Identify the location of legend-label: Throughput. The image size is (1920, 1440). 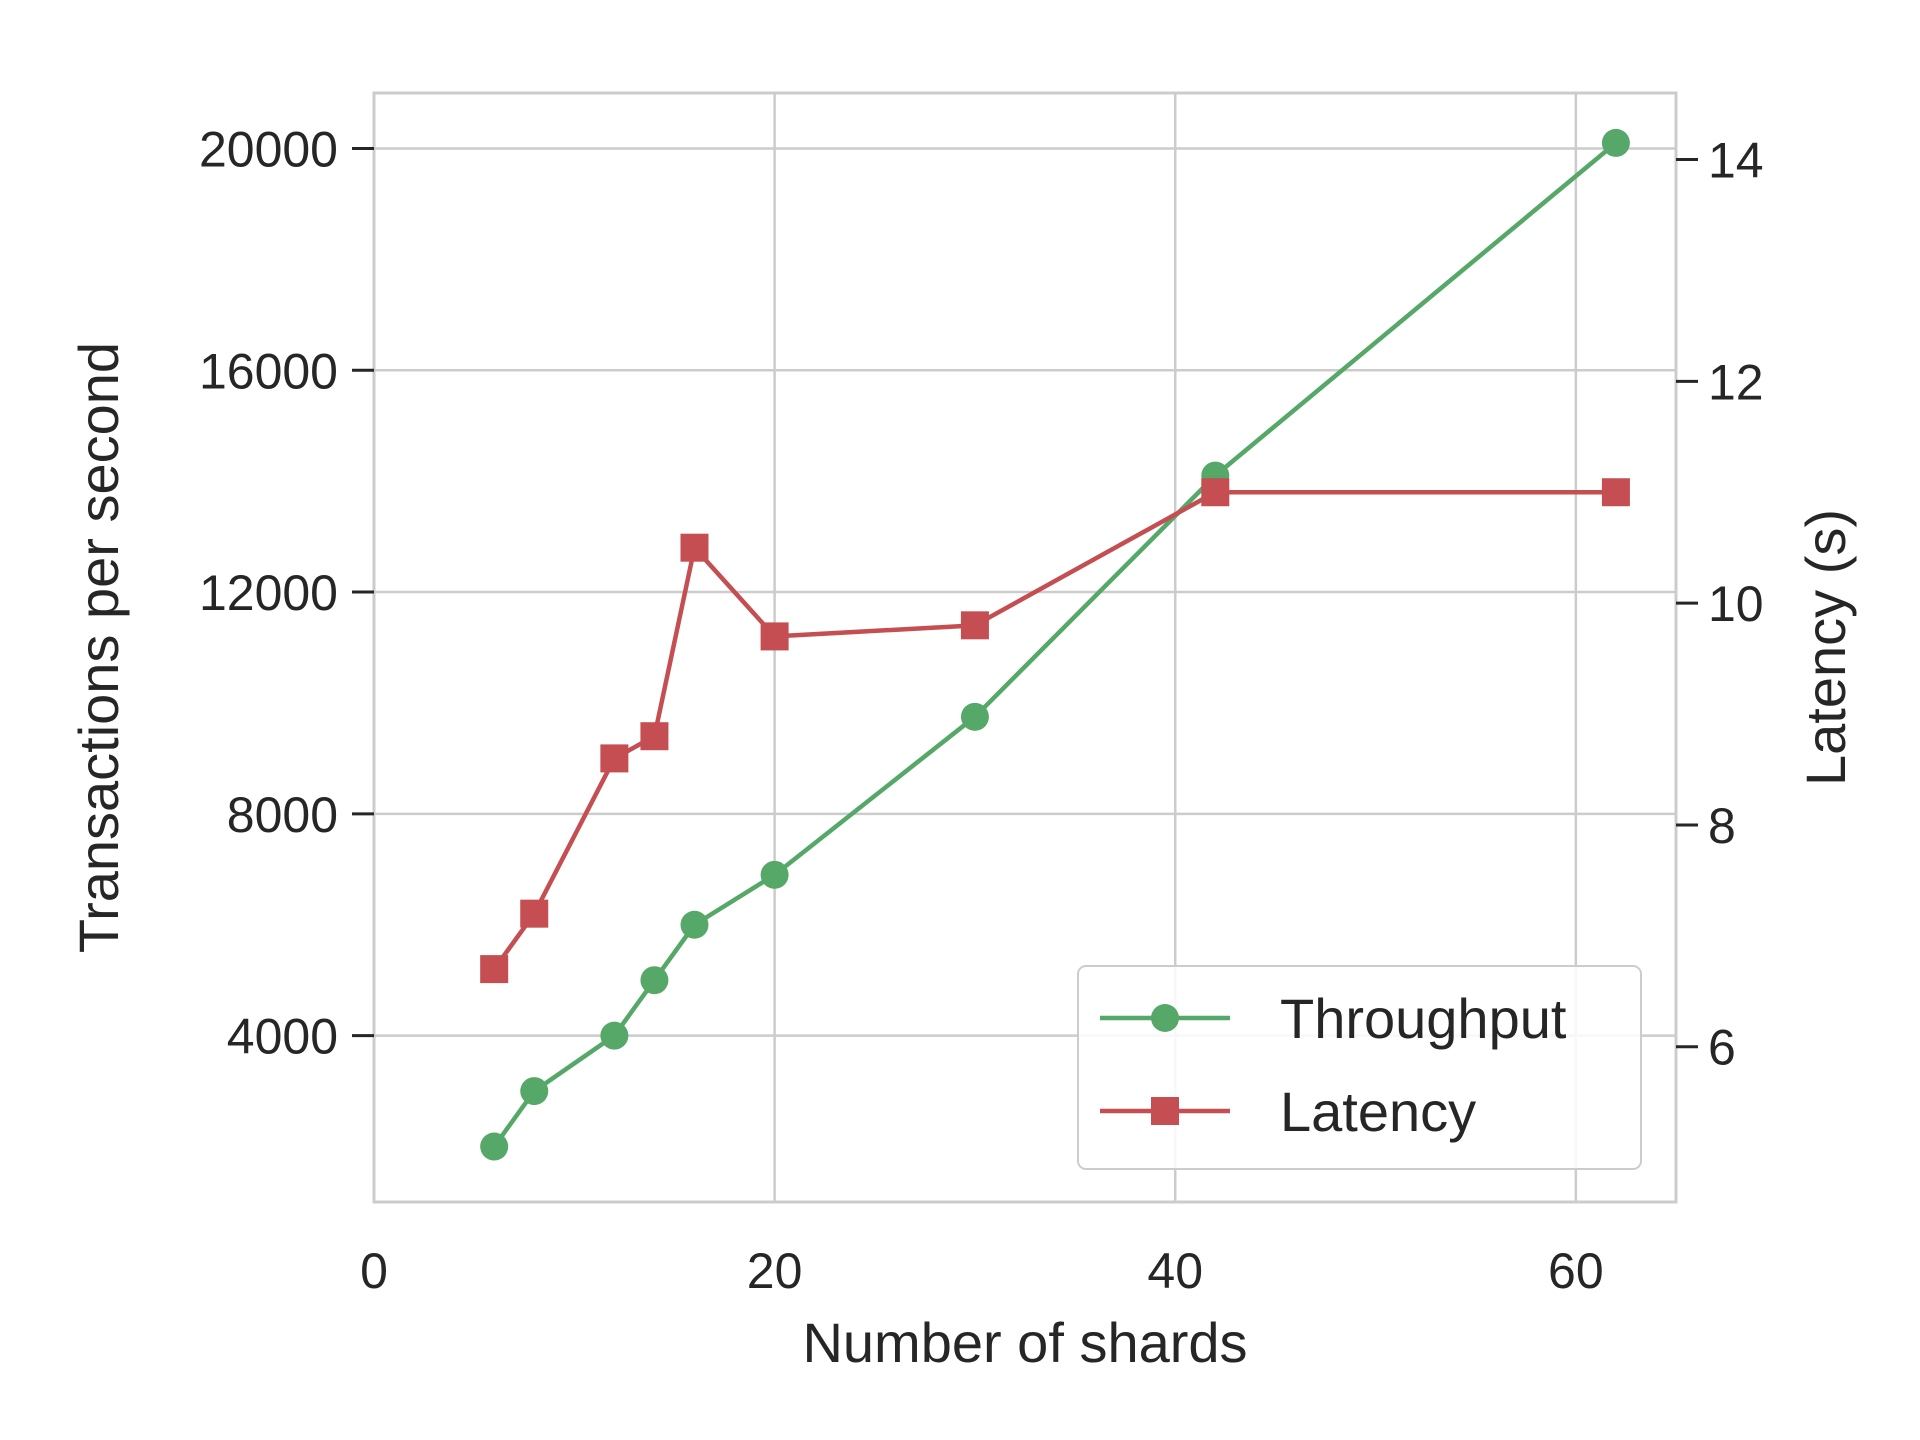
(1423, 1018).